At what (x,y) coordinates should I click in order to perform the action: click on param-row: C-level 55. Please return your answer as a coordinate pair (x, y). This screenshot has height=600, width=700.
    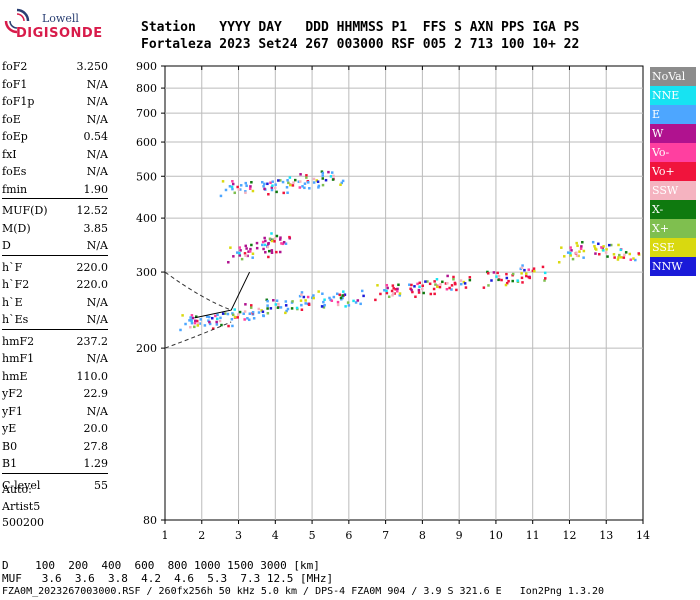
    Looking at the image, I should click on (55, 486).